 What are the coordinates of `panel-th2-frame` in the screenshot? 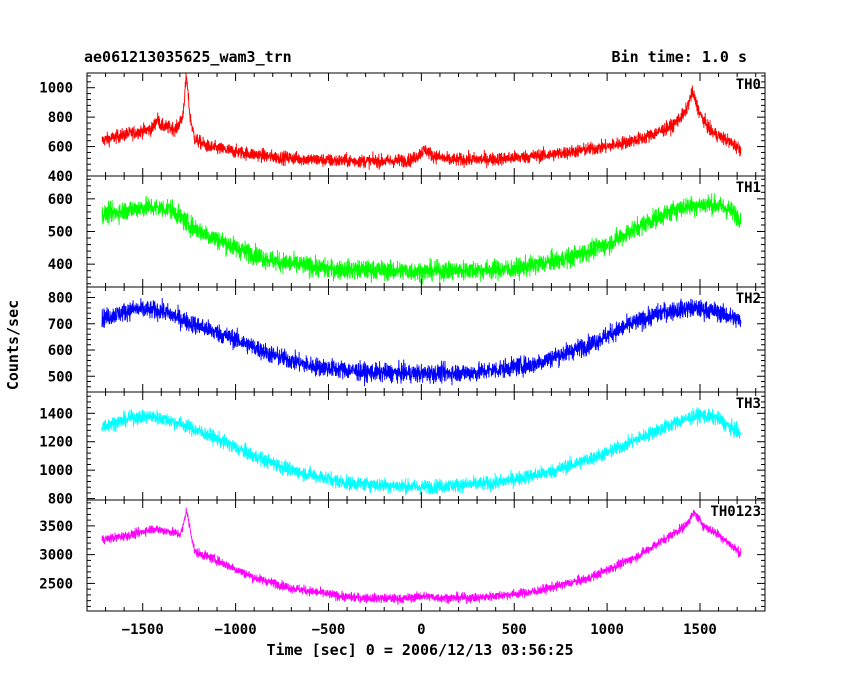 It's located at (426, 339).